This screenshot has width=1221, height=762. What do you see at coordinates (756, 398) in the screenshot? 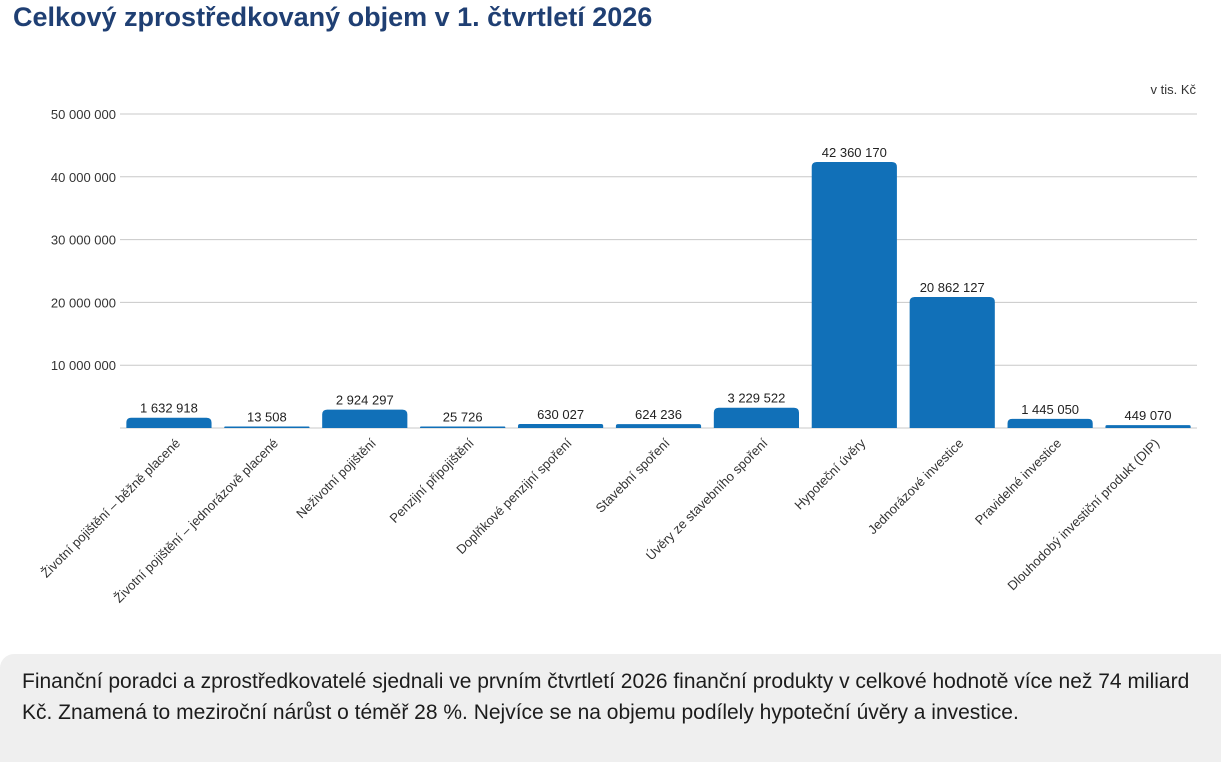
I see `data-label: 3 229 522` at bounding box center [756, 398].